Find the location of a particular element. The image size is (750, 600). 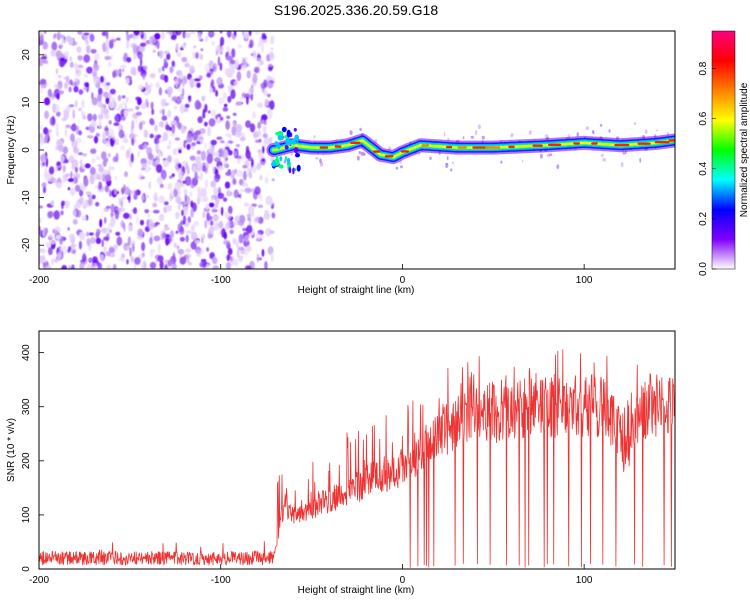

x-tick-label: 100 is located at coordinates (584, 580).